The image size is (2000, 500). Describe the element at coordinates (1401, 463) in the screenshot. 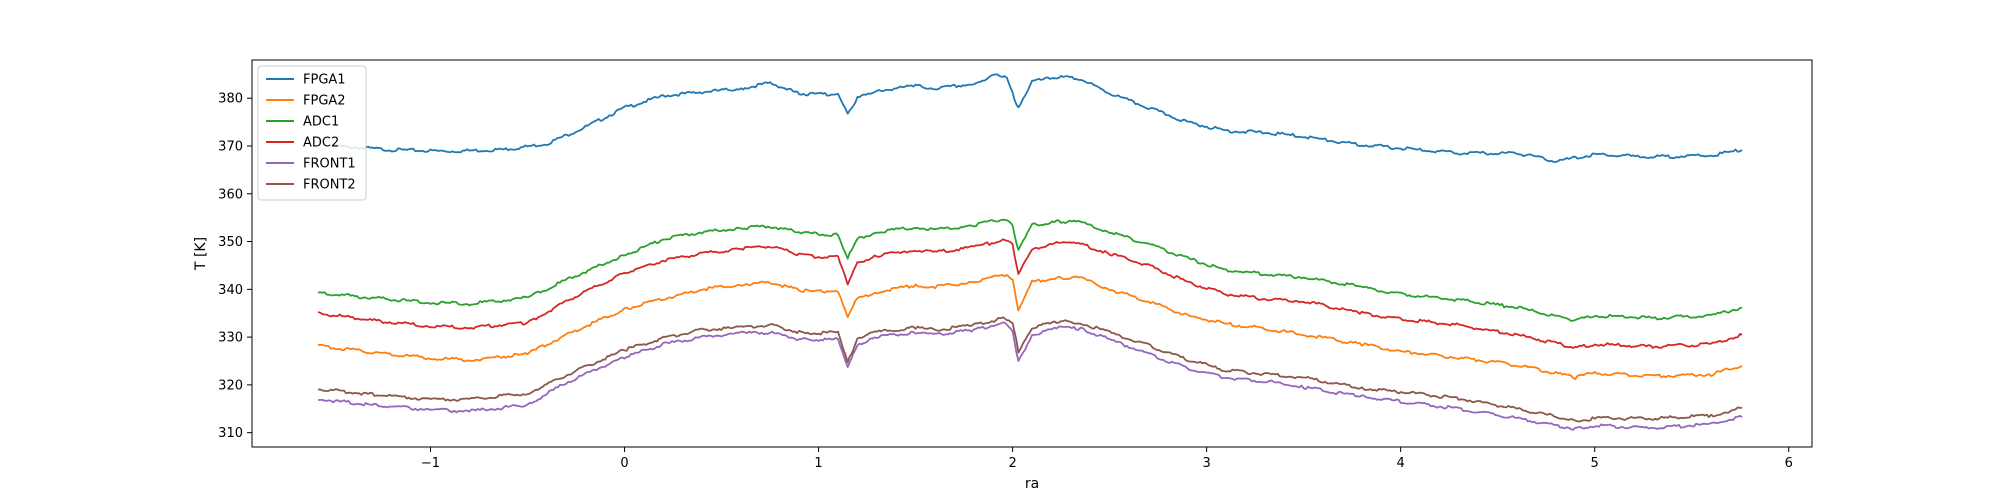

I see `x-tick-label: 4` at that location.